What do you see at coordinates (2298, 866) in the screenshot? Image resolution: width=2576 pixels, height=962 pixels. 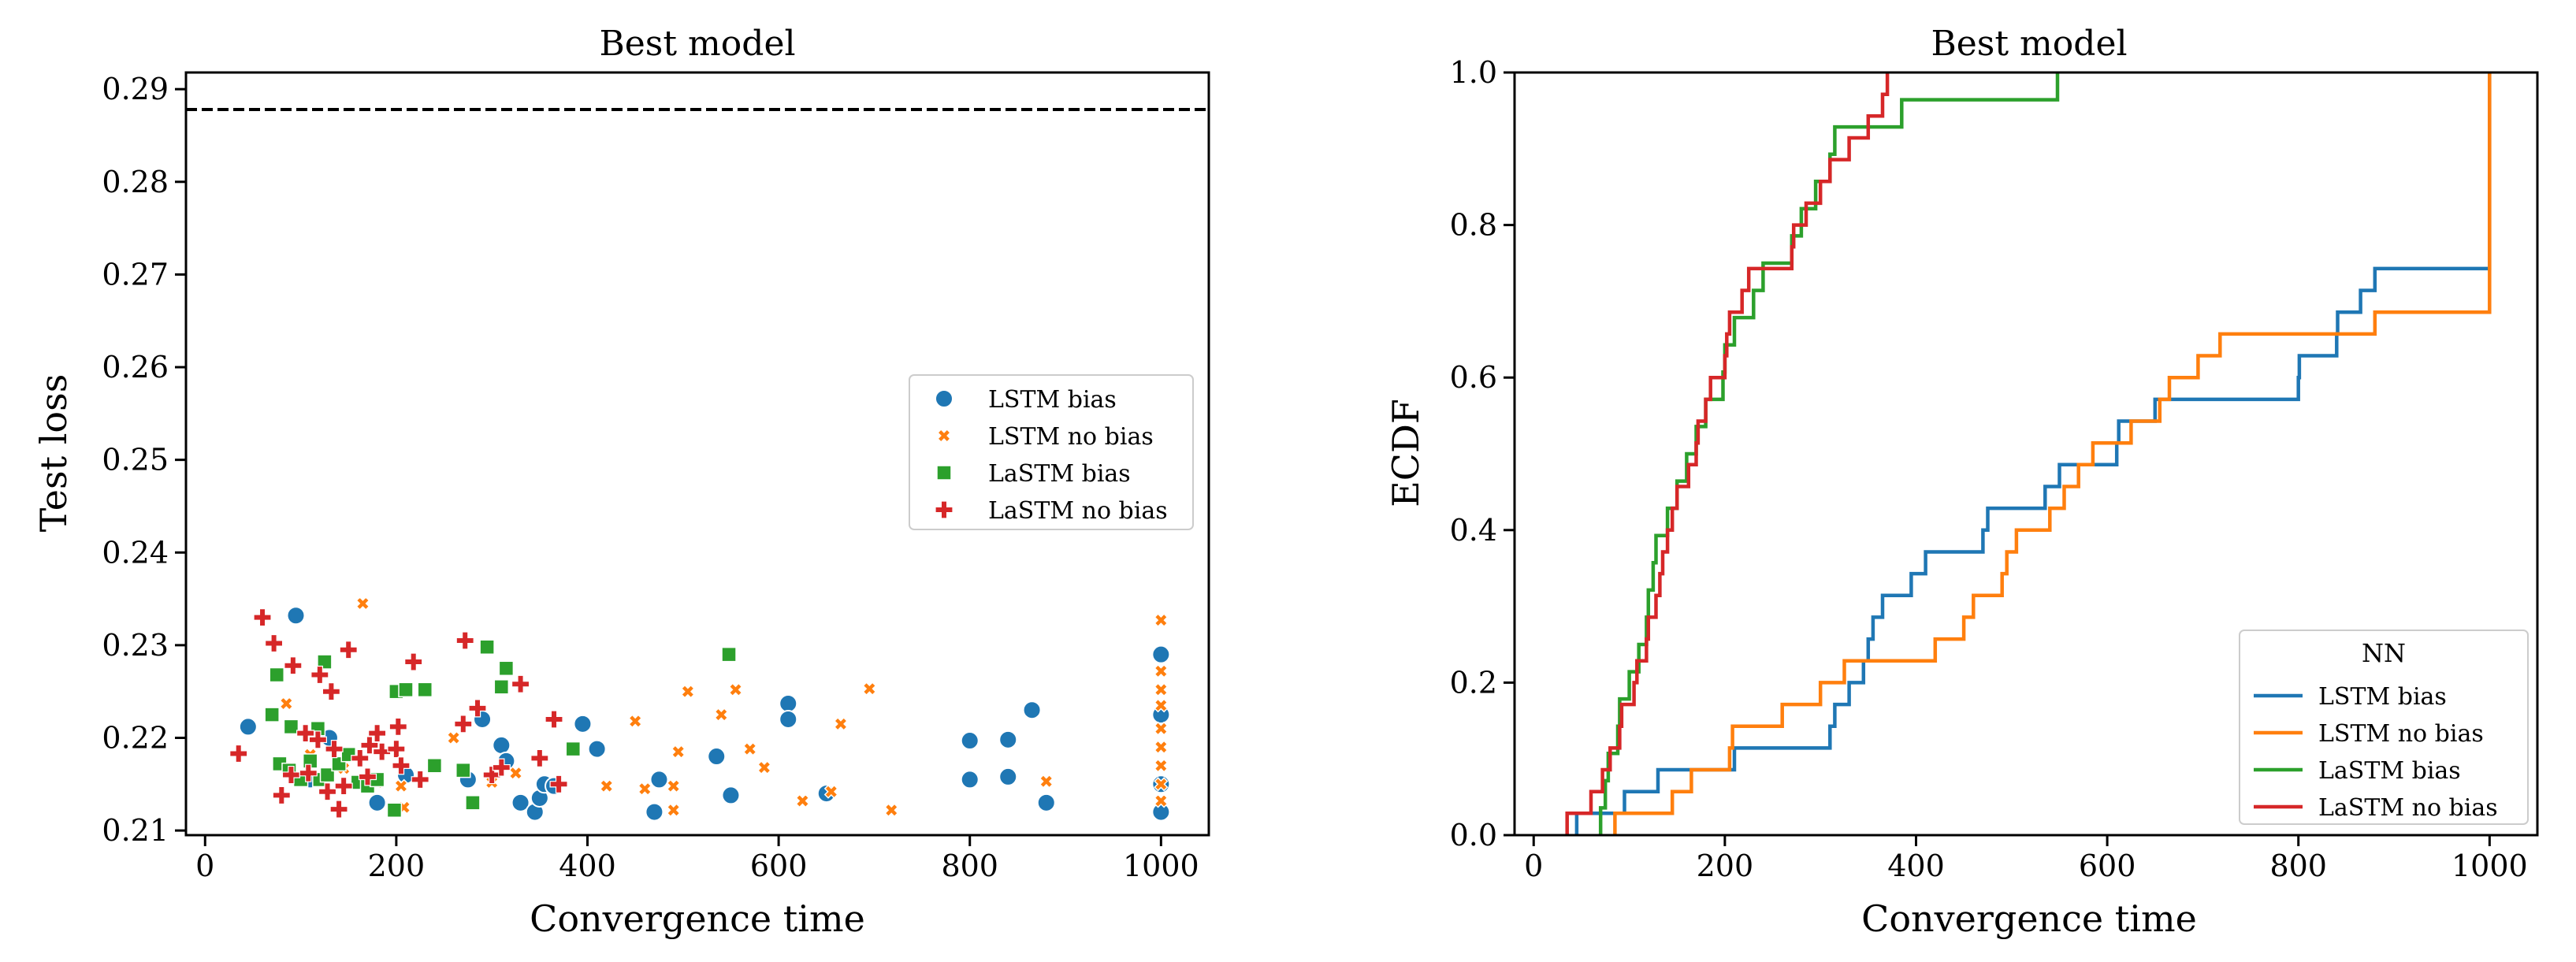 I see `ecdf-xtick-label: 800` at bounding box center [2298, 866].